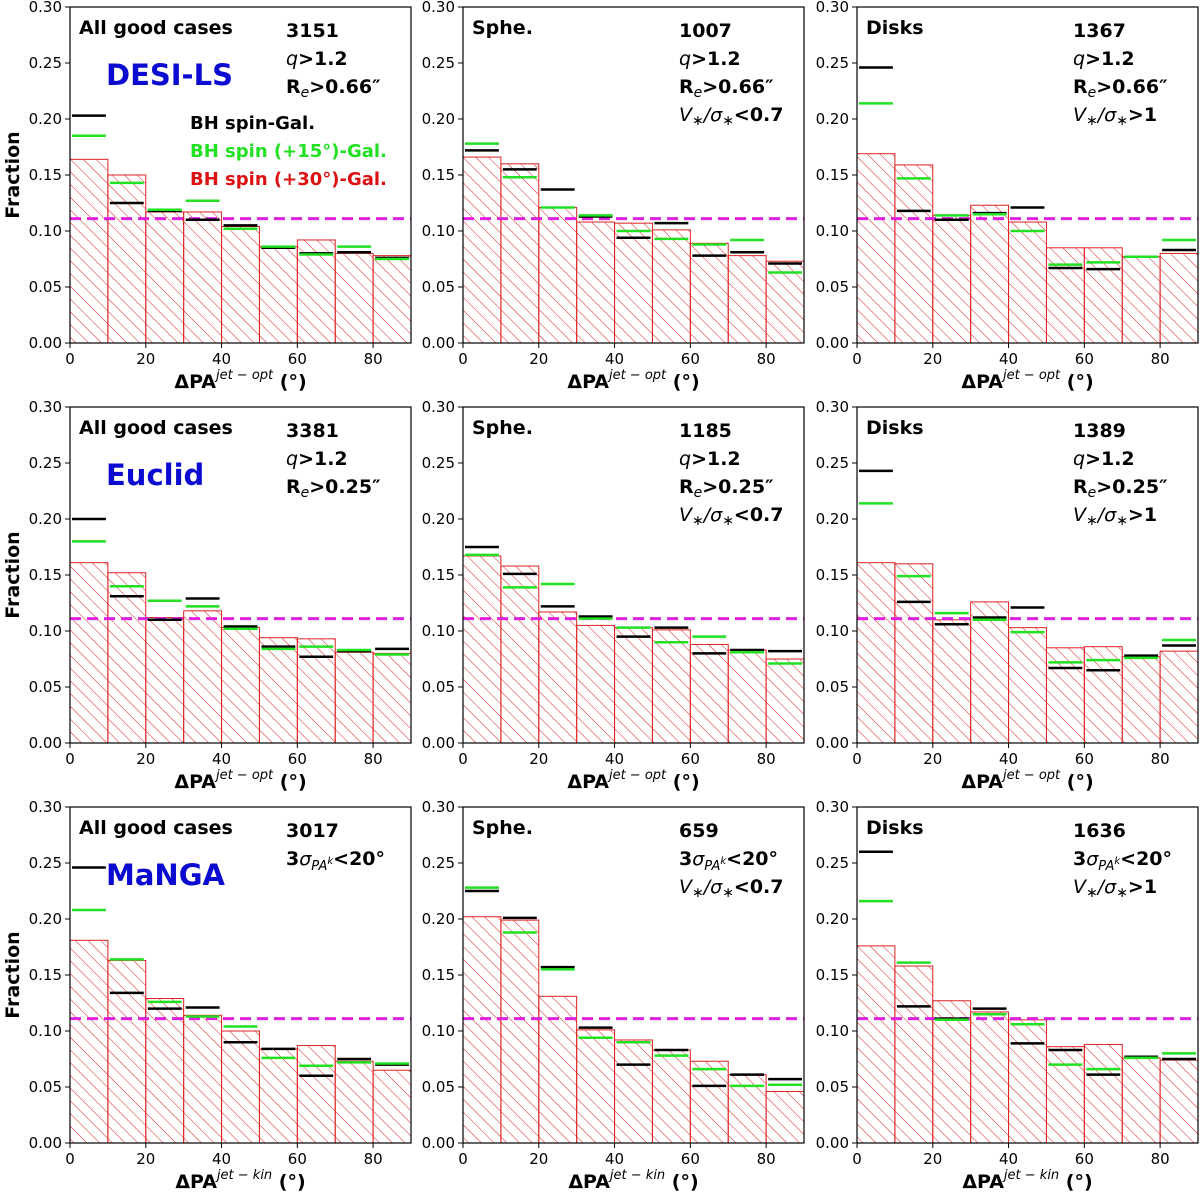 The height and width of the screenshot is (1198, 1200). Describe the element at coordinates (731, 516) in the screenshot. I see `criterion-2: V∗/σ∗<0.7` at that location.